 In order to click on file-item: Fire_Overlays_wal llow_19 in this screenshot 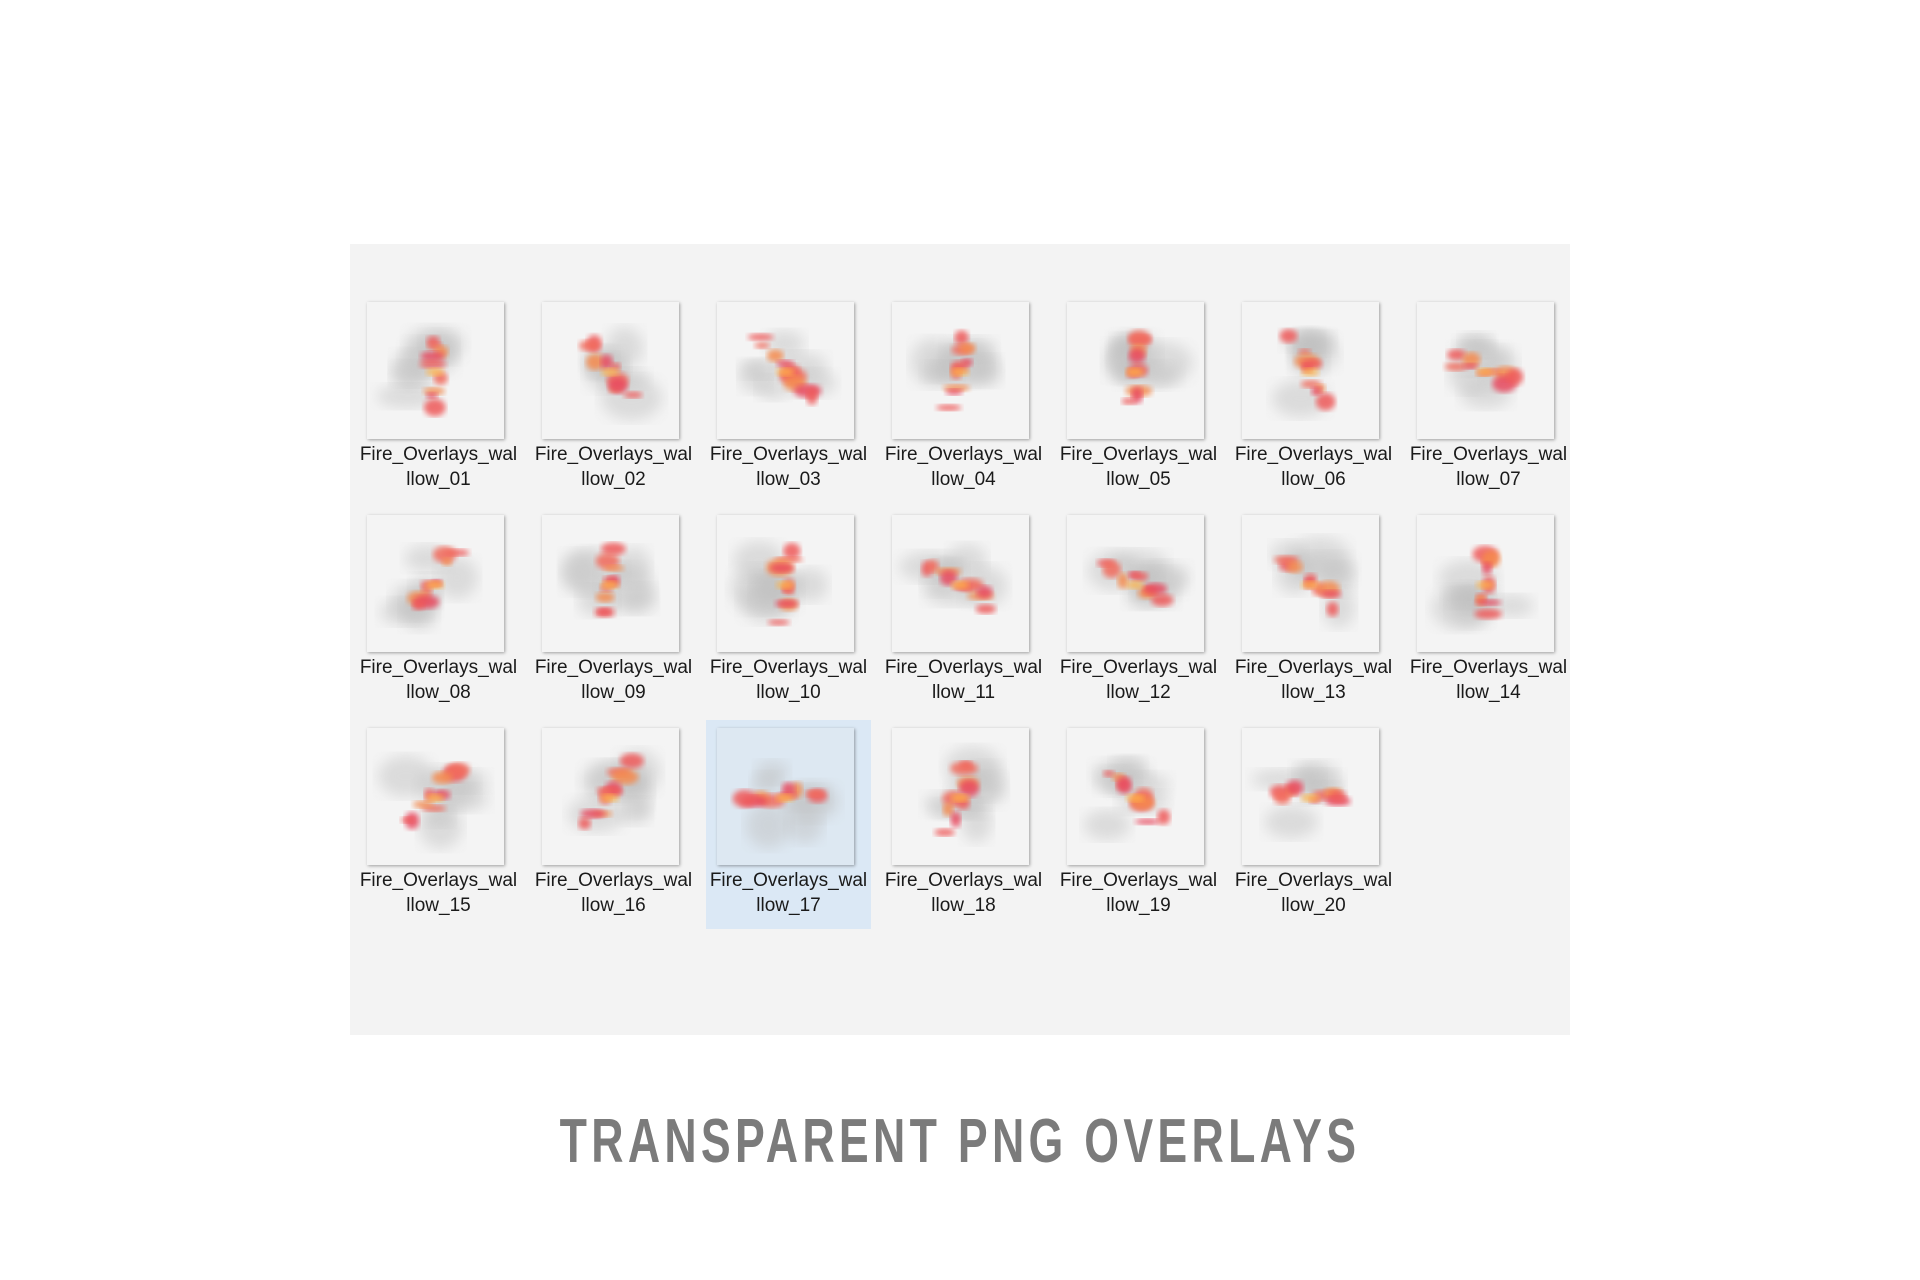, I will do `click(1138, 824)`.